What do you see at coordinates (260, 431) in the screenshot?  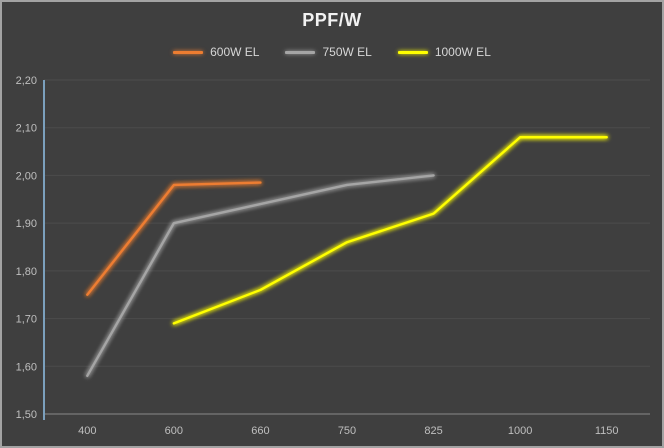 I see `x-tick-label: 660` at bounding box center [260, 431].